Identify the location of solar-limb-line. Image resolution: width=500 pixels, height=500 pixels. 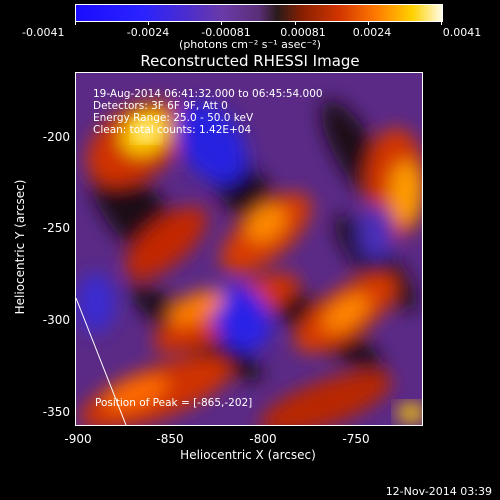
(101, 361).